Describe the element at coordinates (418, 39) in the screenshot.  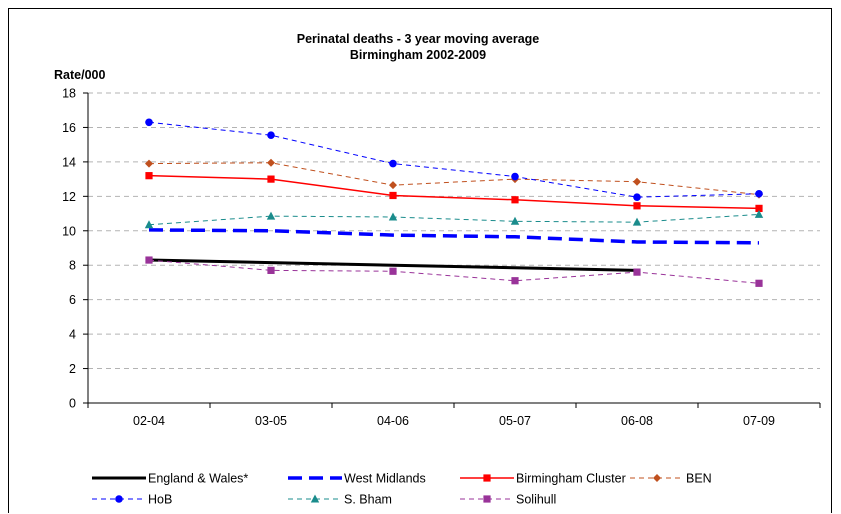
I see `chart-title: Perinatal deaths - 3 year moving average` at that location.